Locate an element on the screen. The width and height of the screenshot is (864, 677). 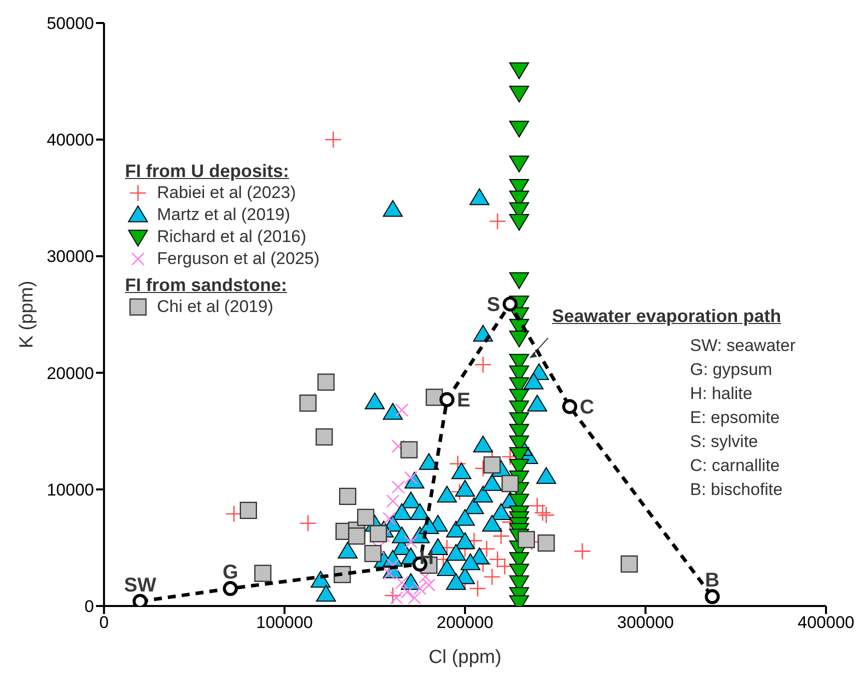
x-tick-label: 300000 is located at coordinates (645, 622).